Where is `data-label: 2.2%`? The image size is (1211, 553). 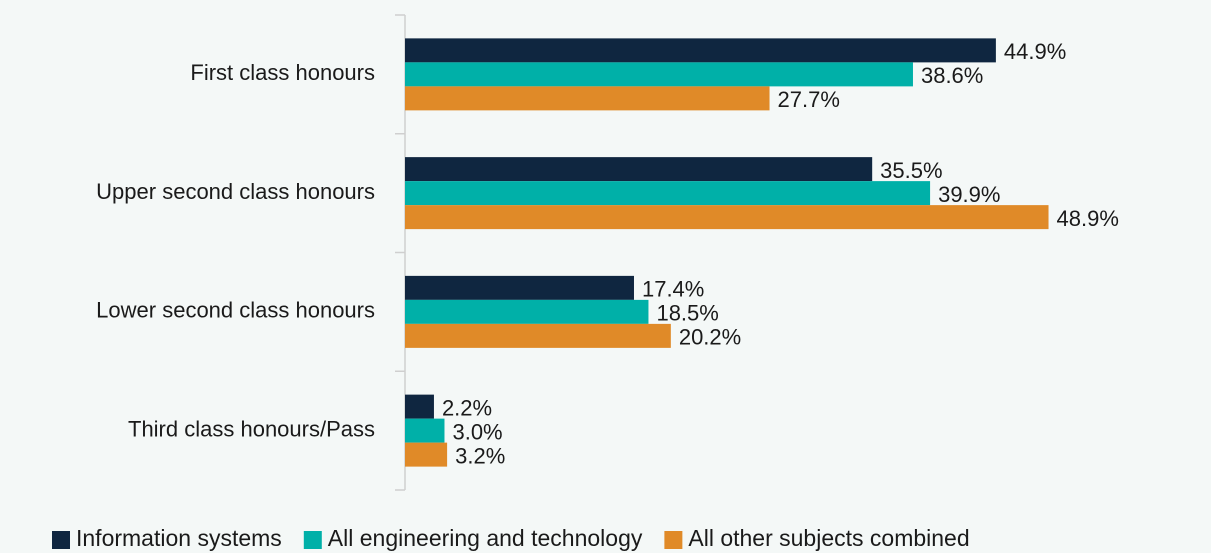
data-label: 2.2% is located at coordinates (467, 407).